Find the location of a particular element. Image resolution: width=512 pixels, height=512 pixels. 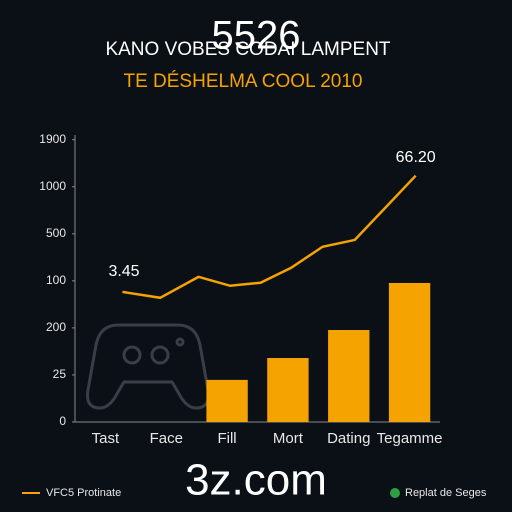

x-tick-label: Dating is located at coordinates (348, 438).